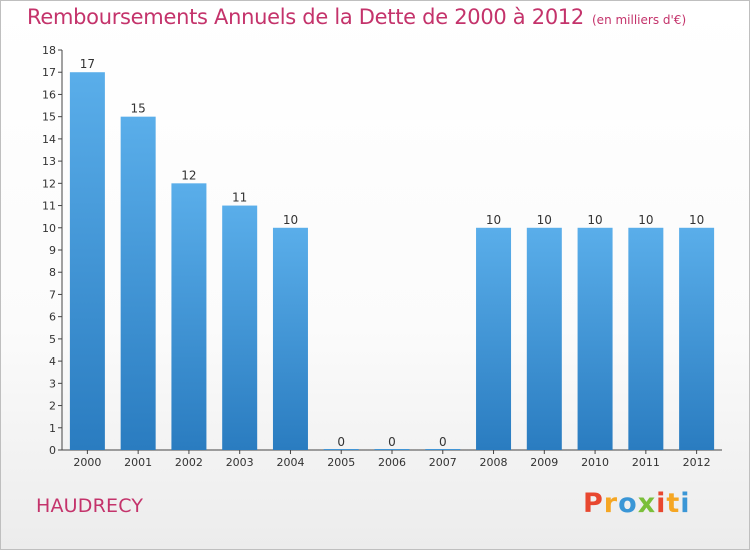 The height and width of the screenshot is (550, 750). What do you see at coordinates (290, 338) in the screenshot?
I see `bar-2004` at bounding box center [290, 338].